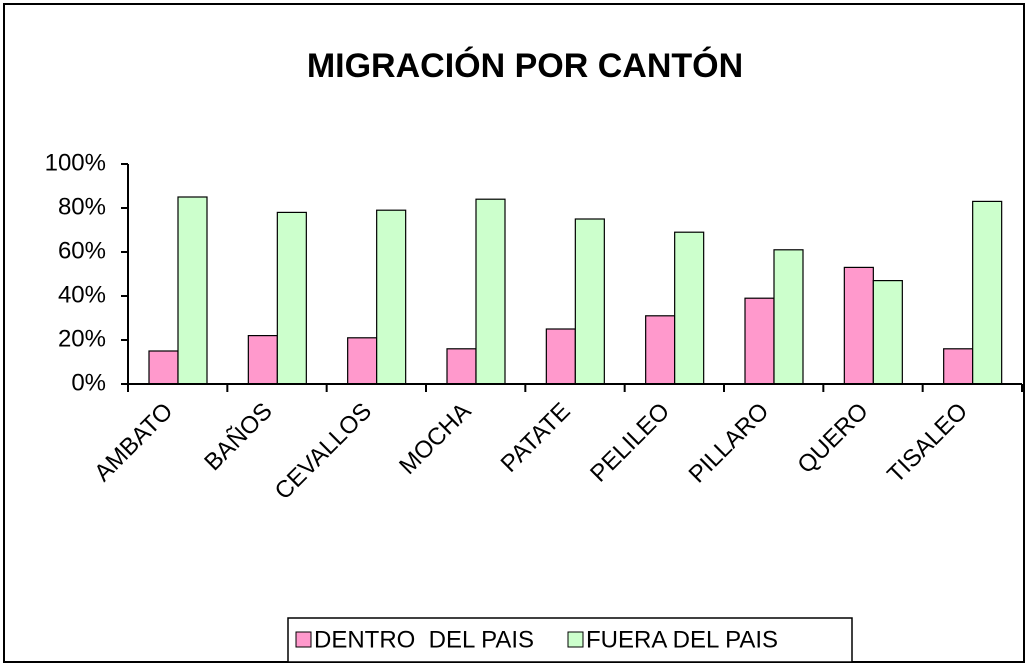  What do you see at coordinates (75, 162) in the screenshot?
I see `y-tick-label: 100%` at bounding box center [75, 162].